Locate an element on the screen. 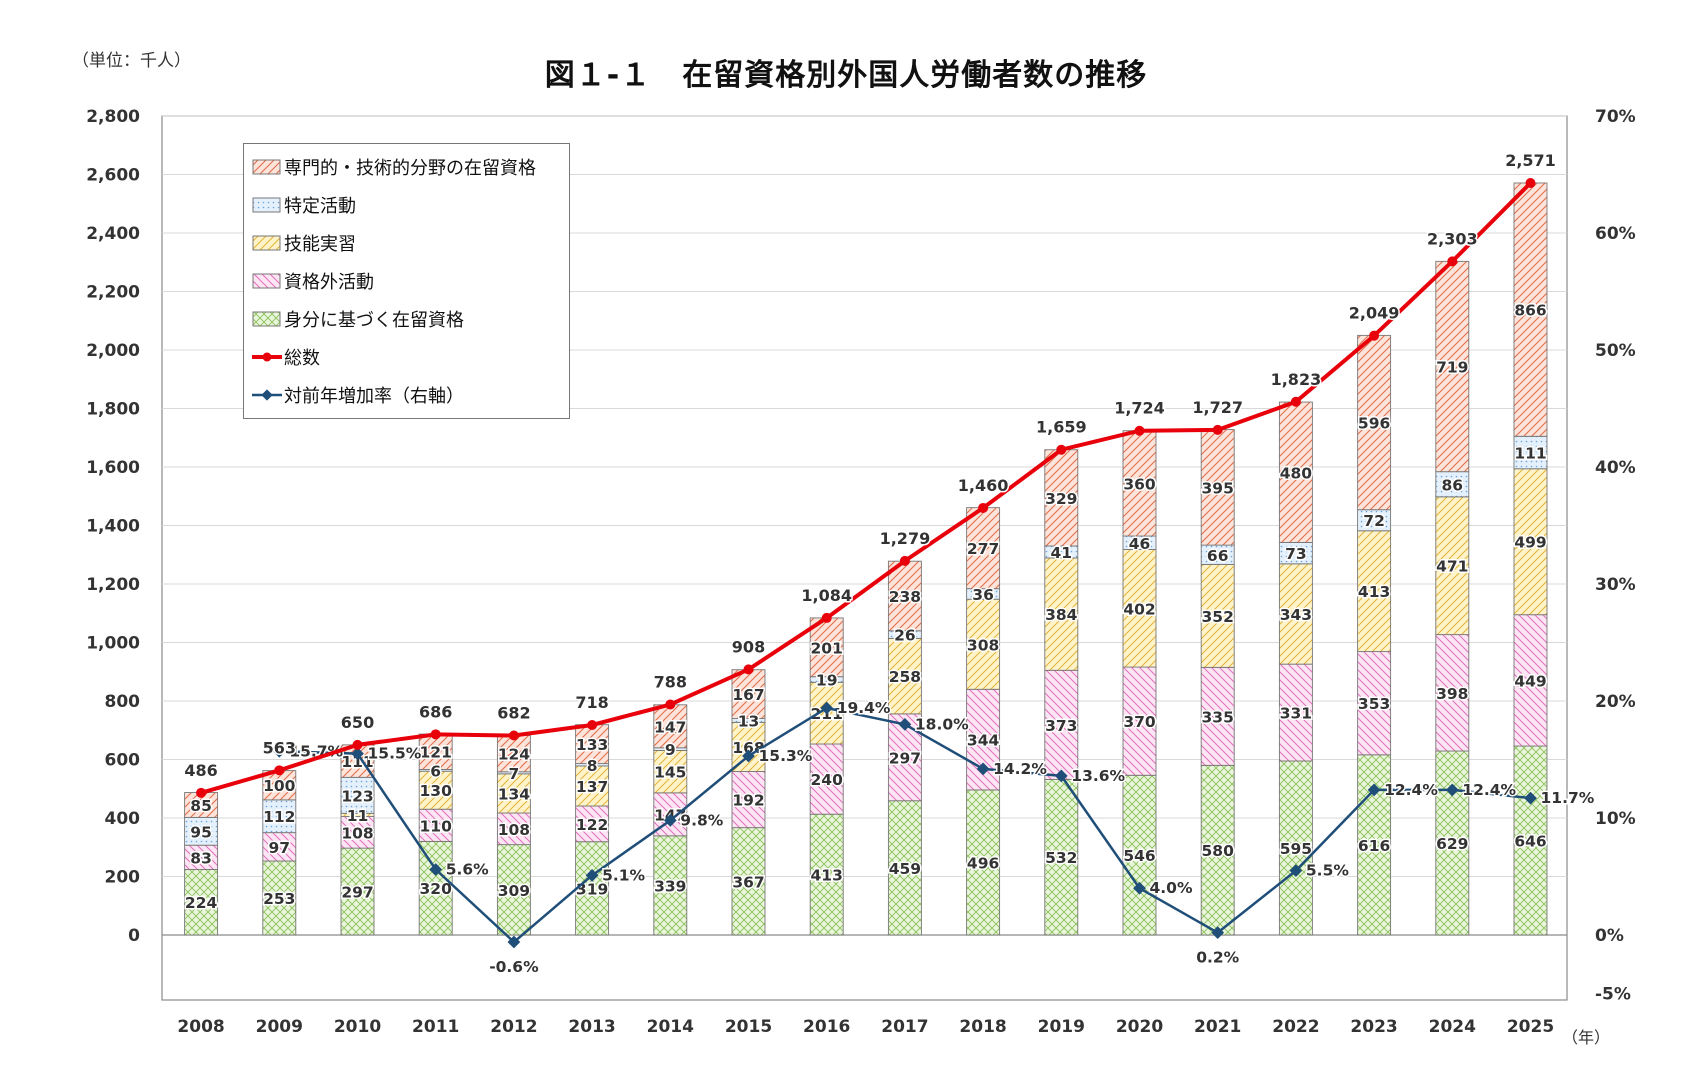 The width and height of the screenshot is (1692, 1074). legend-item-status: 身分に基づく在留資格 is located at coordinates (358, 319).